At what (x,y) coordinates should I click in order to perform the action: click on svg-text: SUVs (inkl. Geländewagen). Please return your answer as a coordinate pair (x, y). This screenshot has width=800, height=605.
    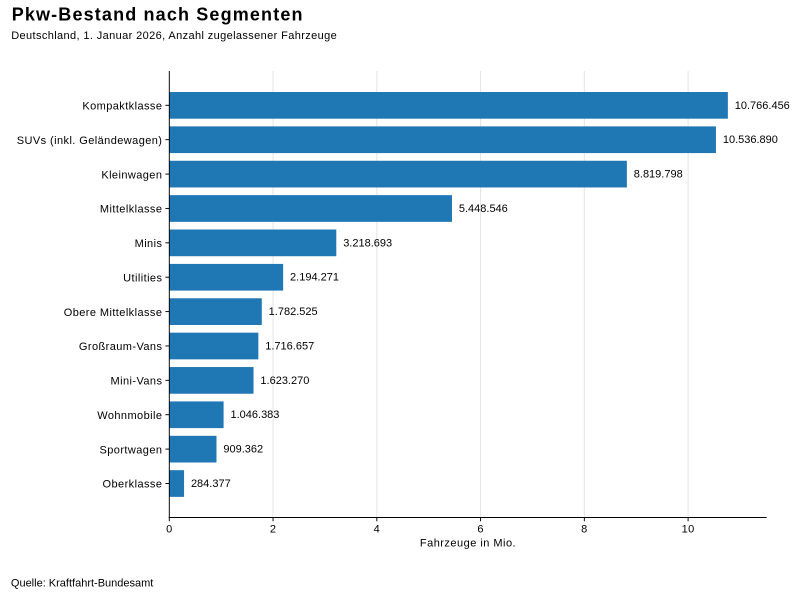
    Looking at the image, I should click on (90, 141).